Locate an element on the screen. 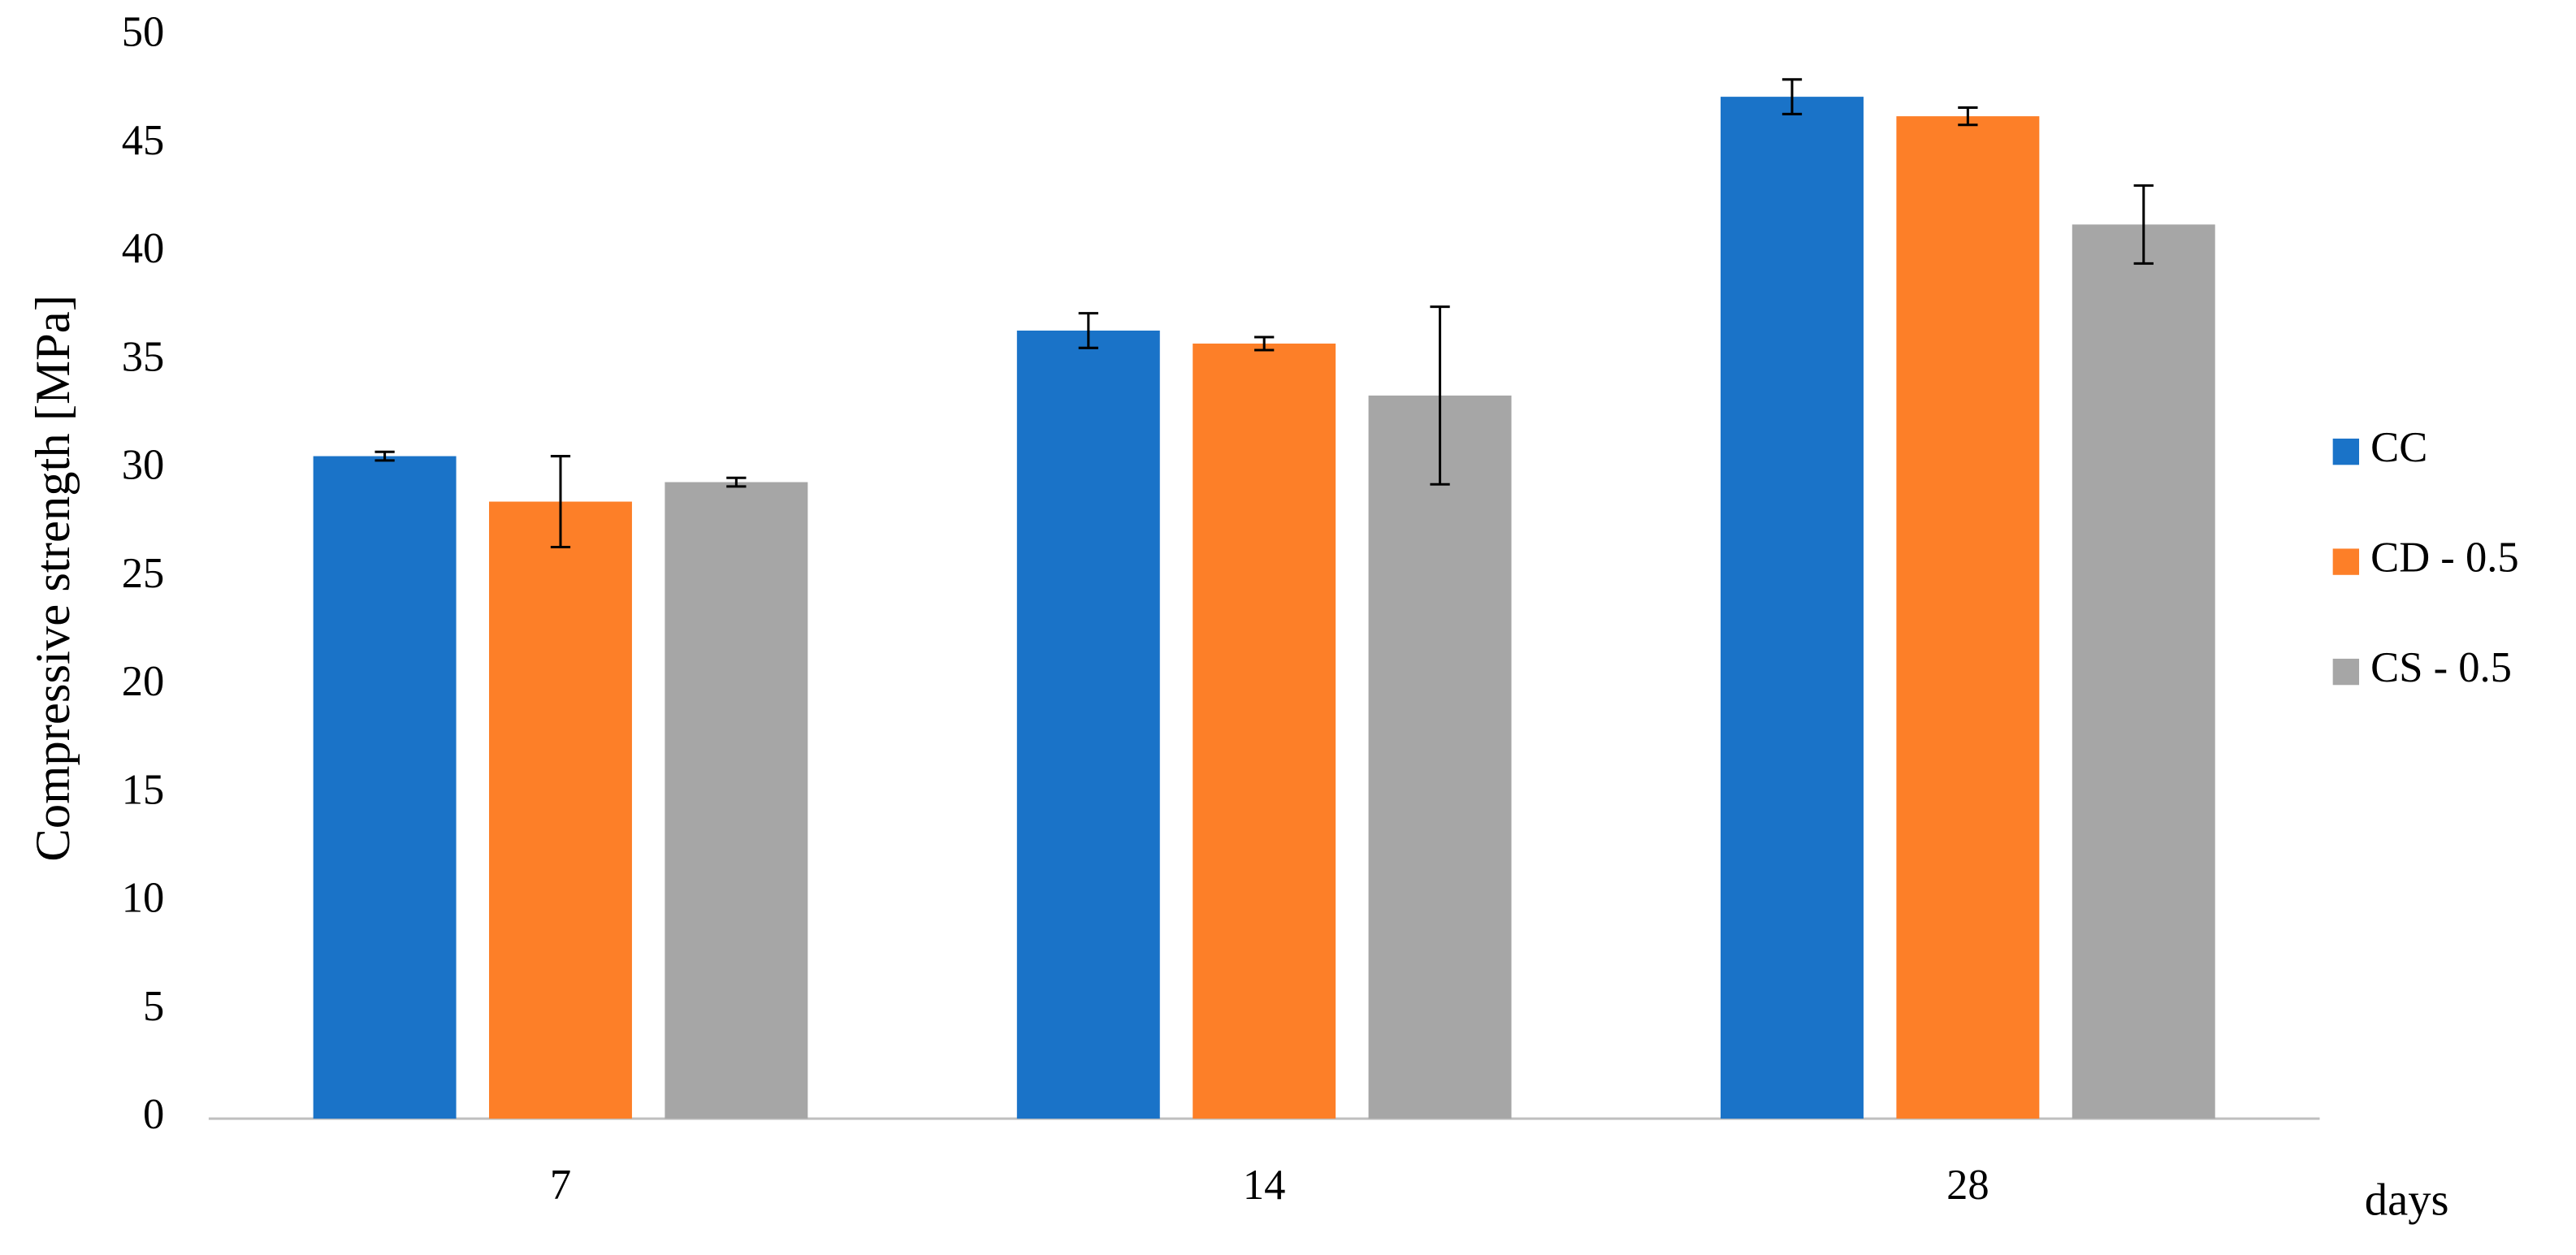 The height and width of the screenshot is (1255, 2576). y-tick-label: 25 is located at coordinates (143, 573).